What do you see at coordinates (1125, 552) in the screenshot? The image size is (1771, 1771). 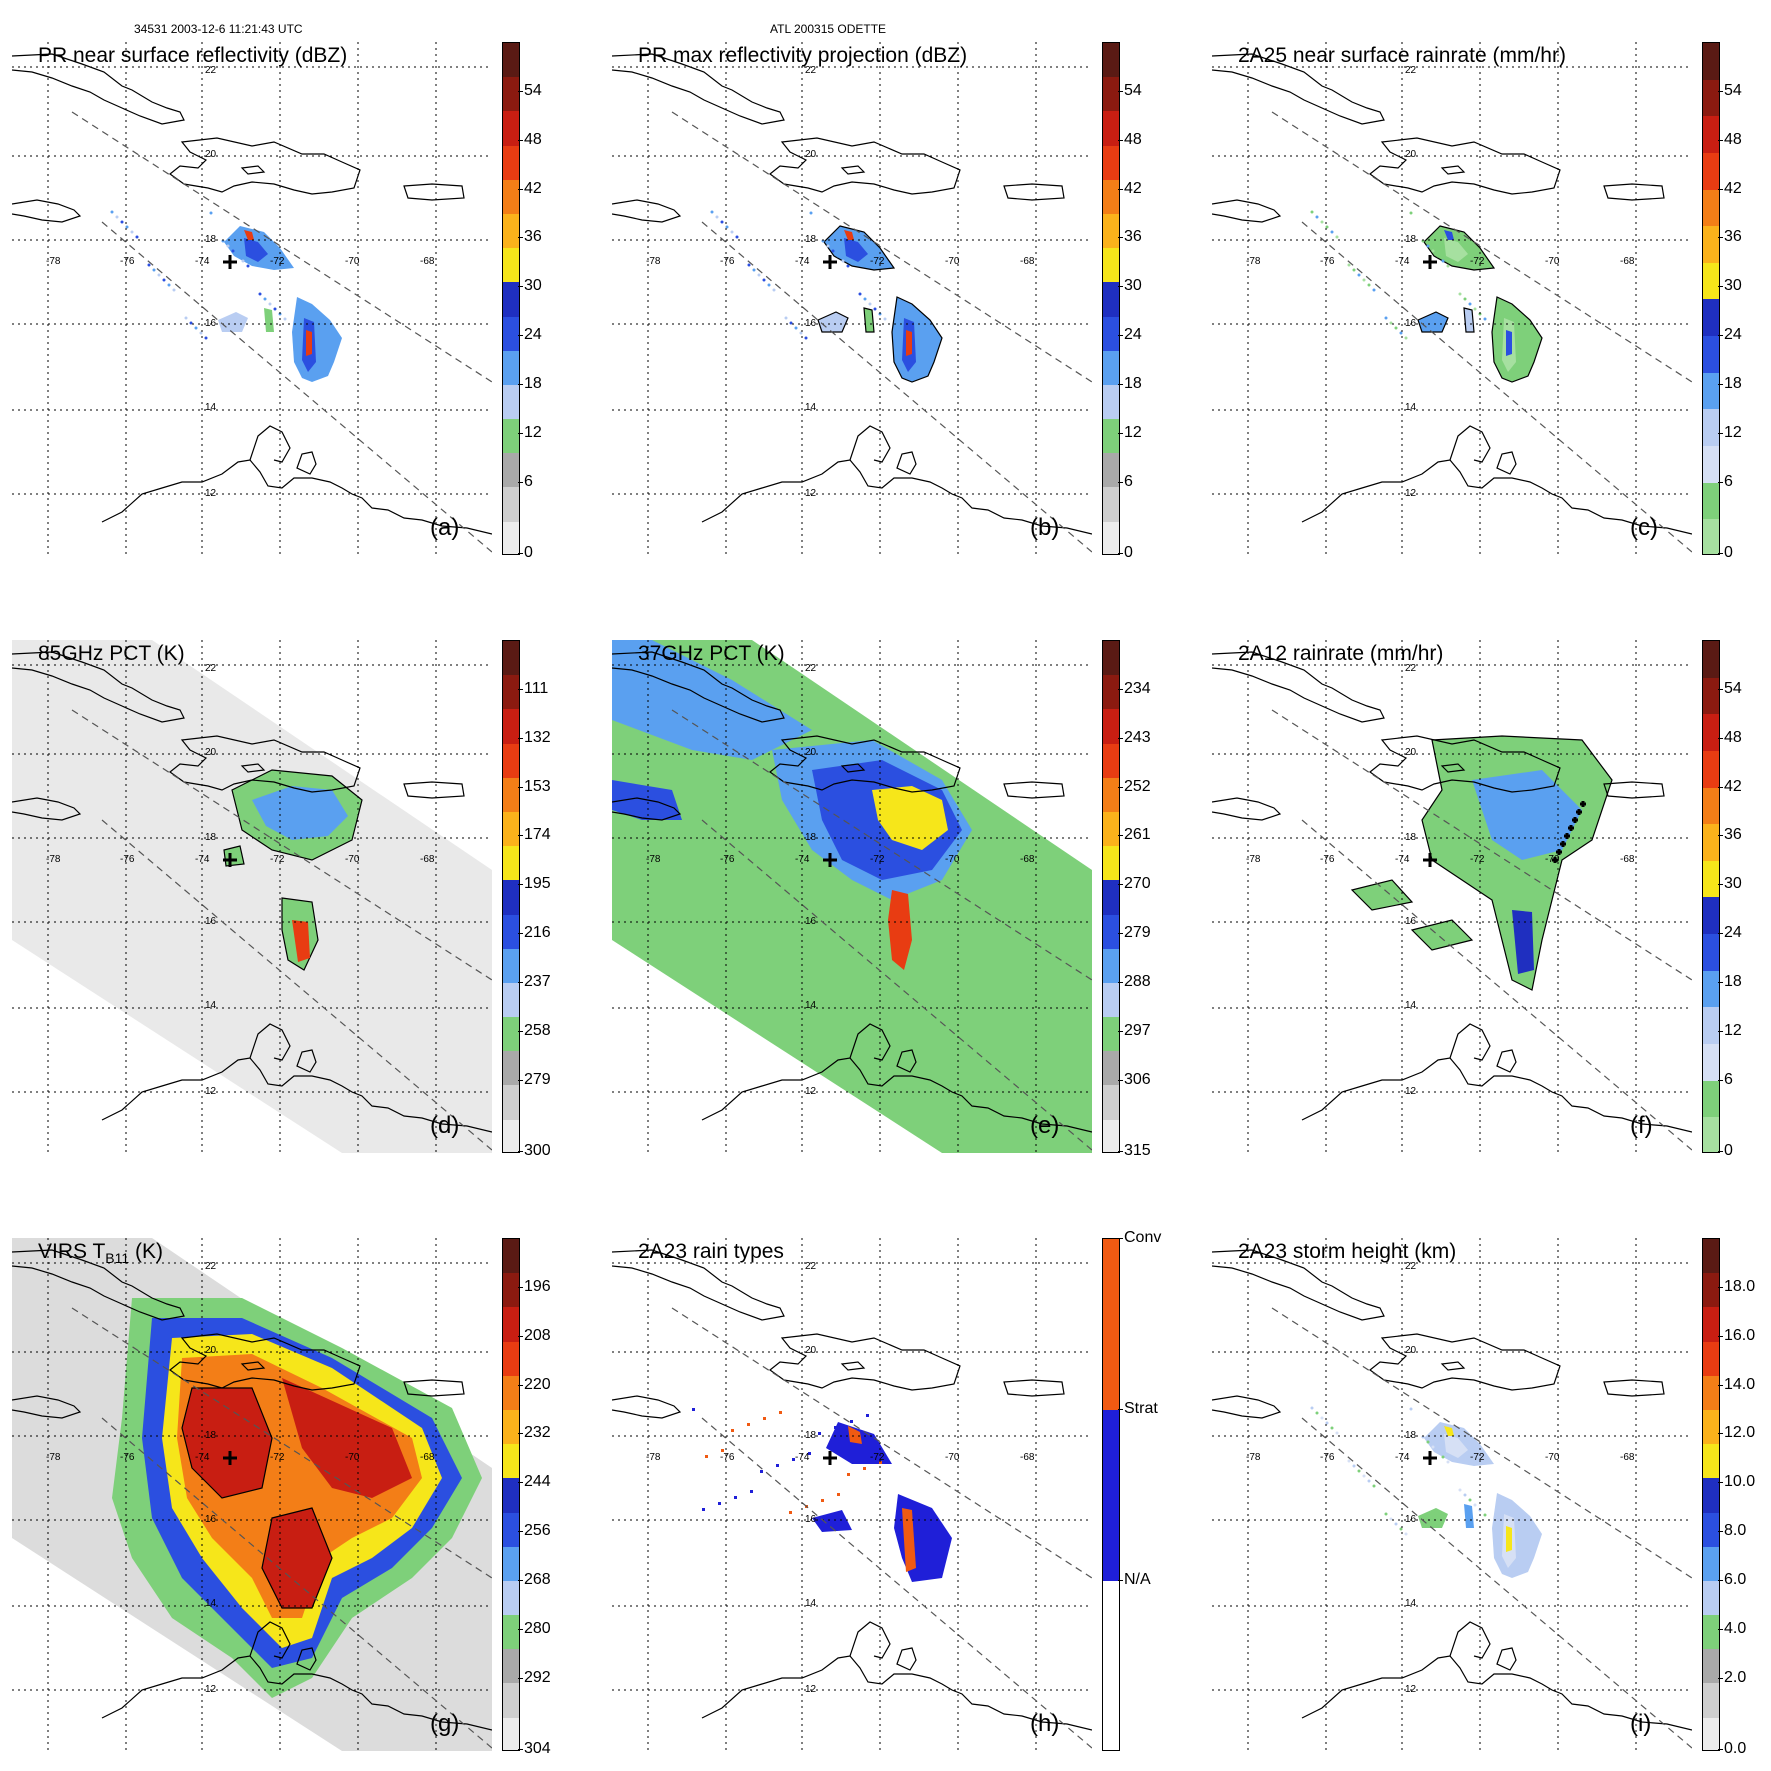 I see `colorbar-tick-label: 0` at bounding box center [1125, 552].